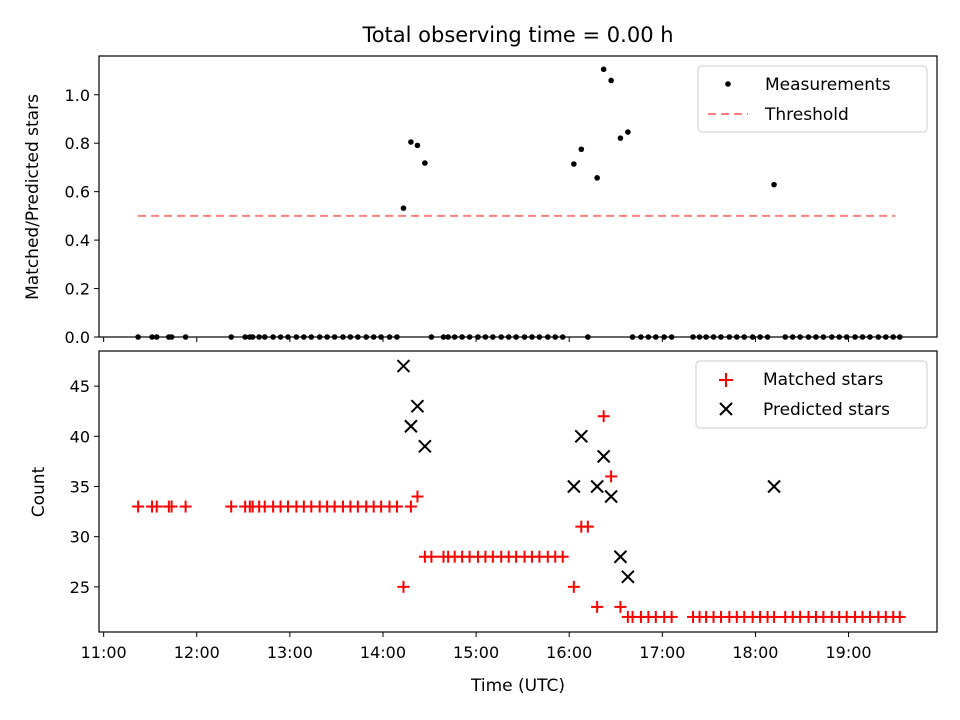 The image size is (960, 720). What do you see at coordinates (80, 587) in the screenshot?
I see `y-tick-label: 25` at bounding box center [80, 587].